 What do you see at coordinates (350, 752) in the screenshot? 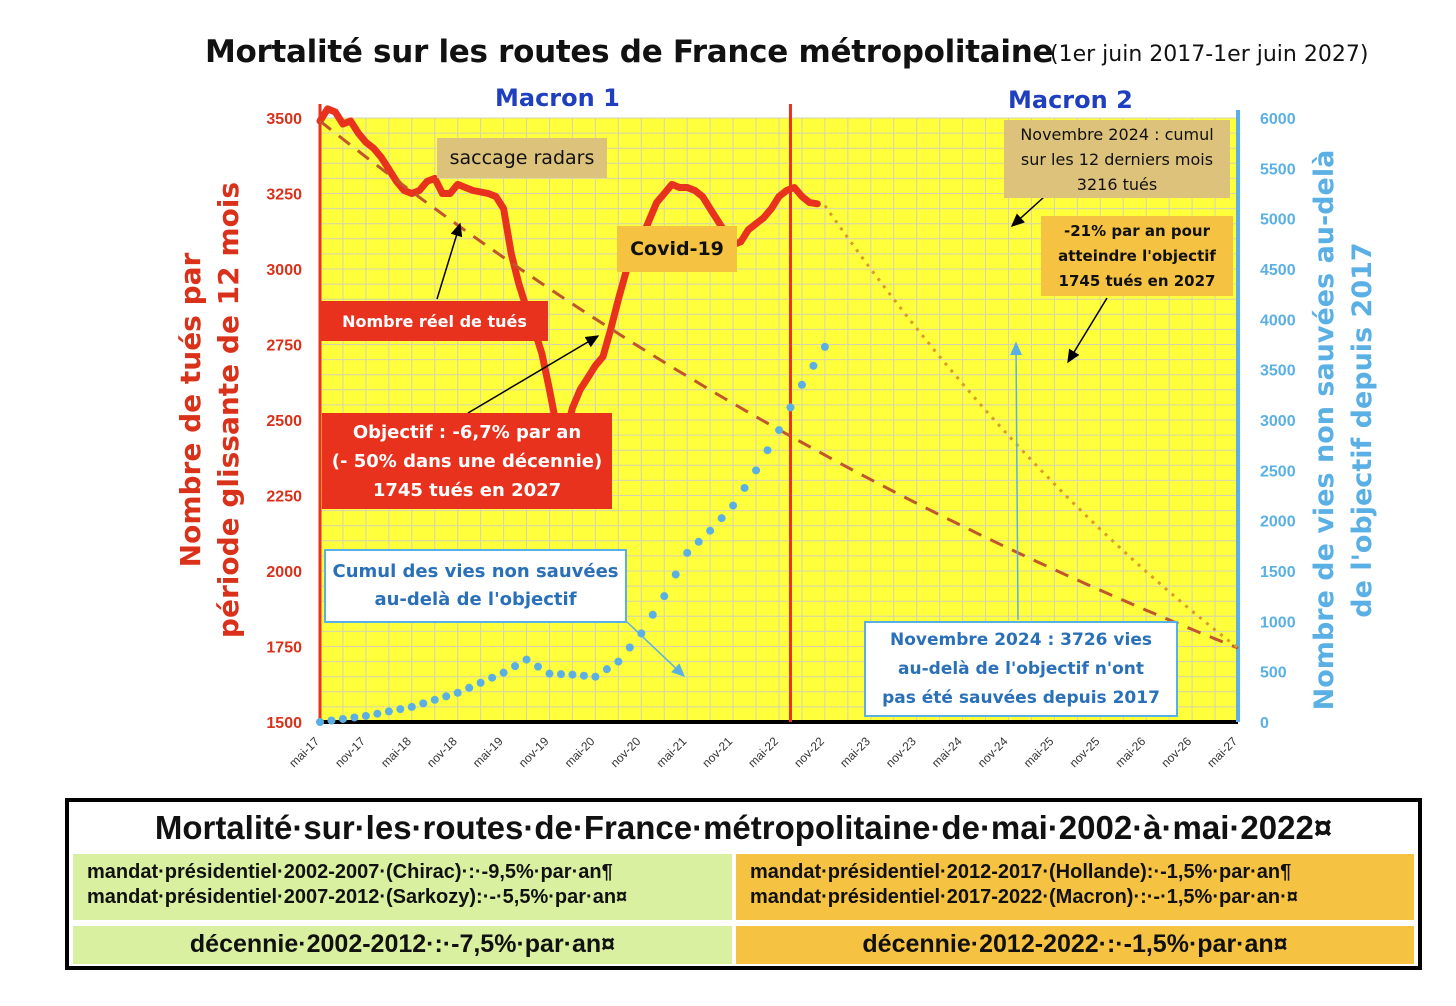
I see `x-tick-label: nov-17` at bounding box center [350, 752].